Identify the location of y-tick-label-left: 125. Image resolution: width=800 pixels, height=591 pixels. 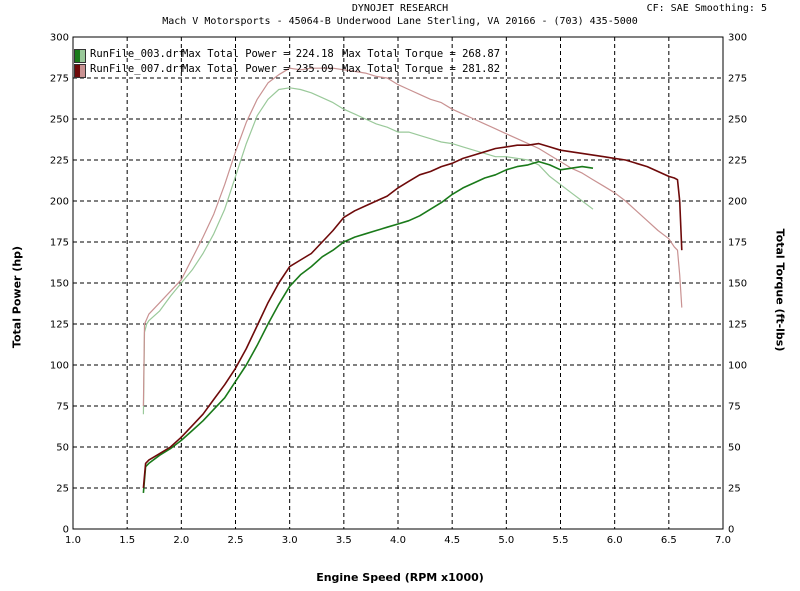
(59, 325).